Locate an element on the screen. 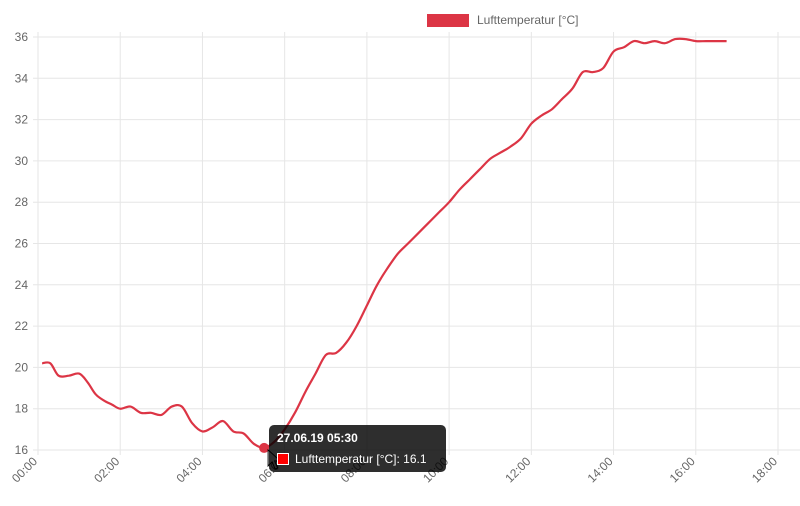 This screenshot has width=800, height=506. tooltip-label: Lufttemperatur [°C]: 16.1 is located at coordinates (361, 459).